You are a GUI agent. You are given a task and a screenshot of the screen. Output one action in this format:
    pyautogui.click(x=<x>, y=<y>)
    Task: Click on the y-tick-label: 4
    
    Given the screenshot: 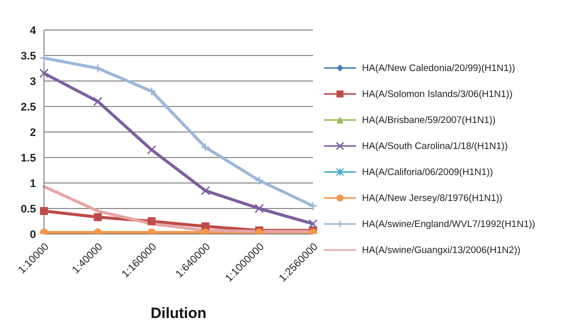 What is the action you would take?
    pyautogui.click(x=33, y=30)
    